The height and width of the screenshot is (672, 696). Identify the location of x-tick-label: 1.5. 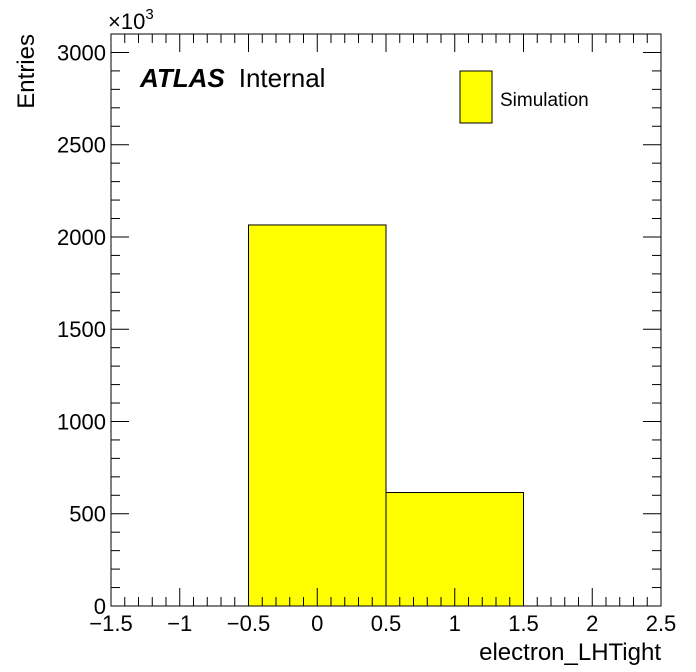
(523, 623).